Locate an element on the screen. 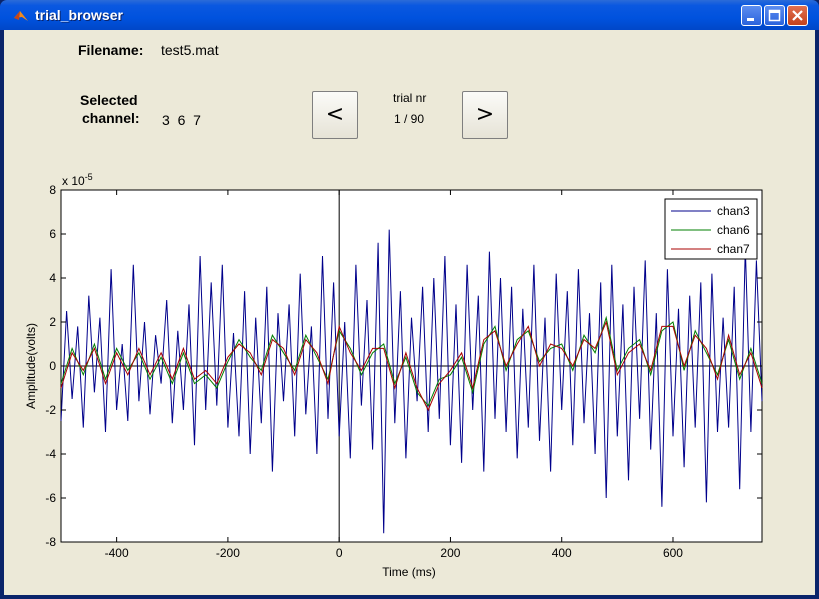 The width and height of the screenshot is (819, 599). close-button is located at coordinates (797, 15).